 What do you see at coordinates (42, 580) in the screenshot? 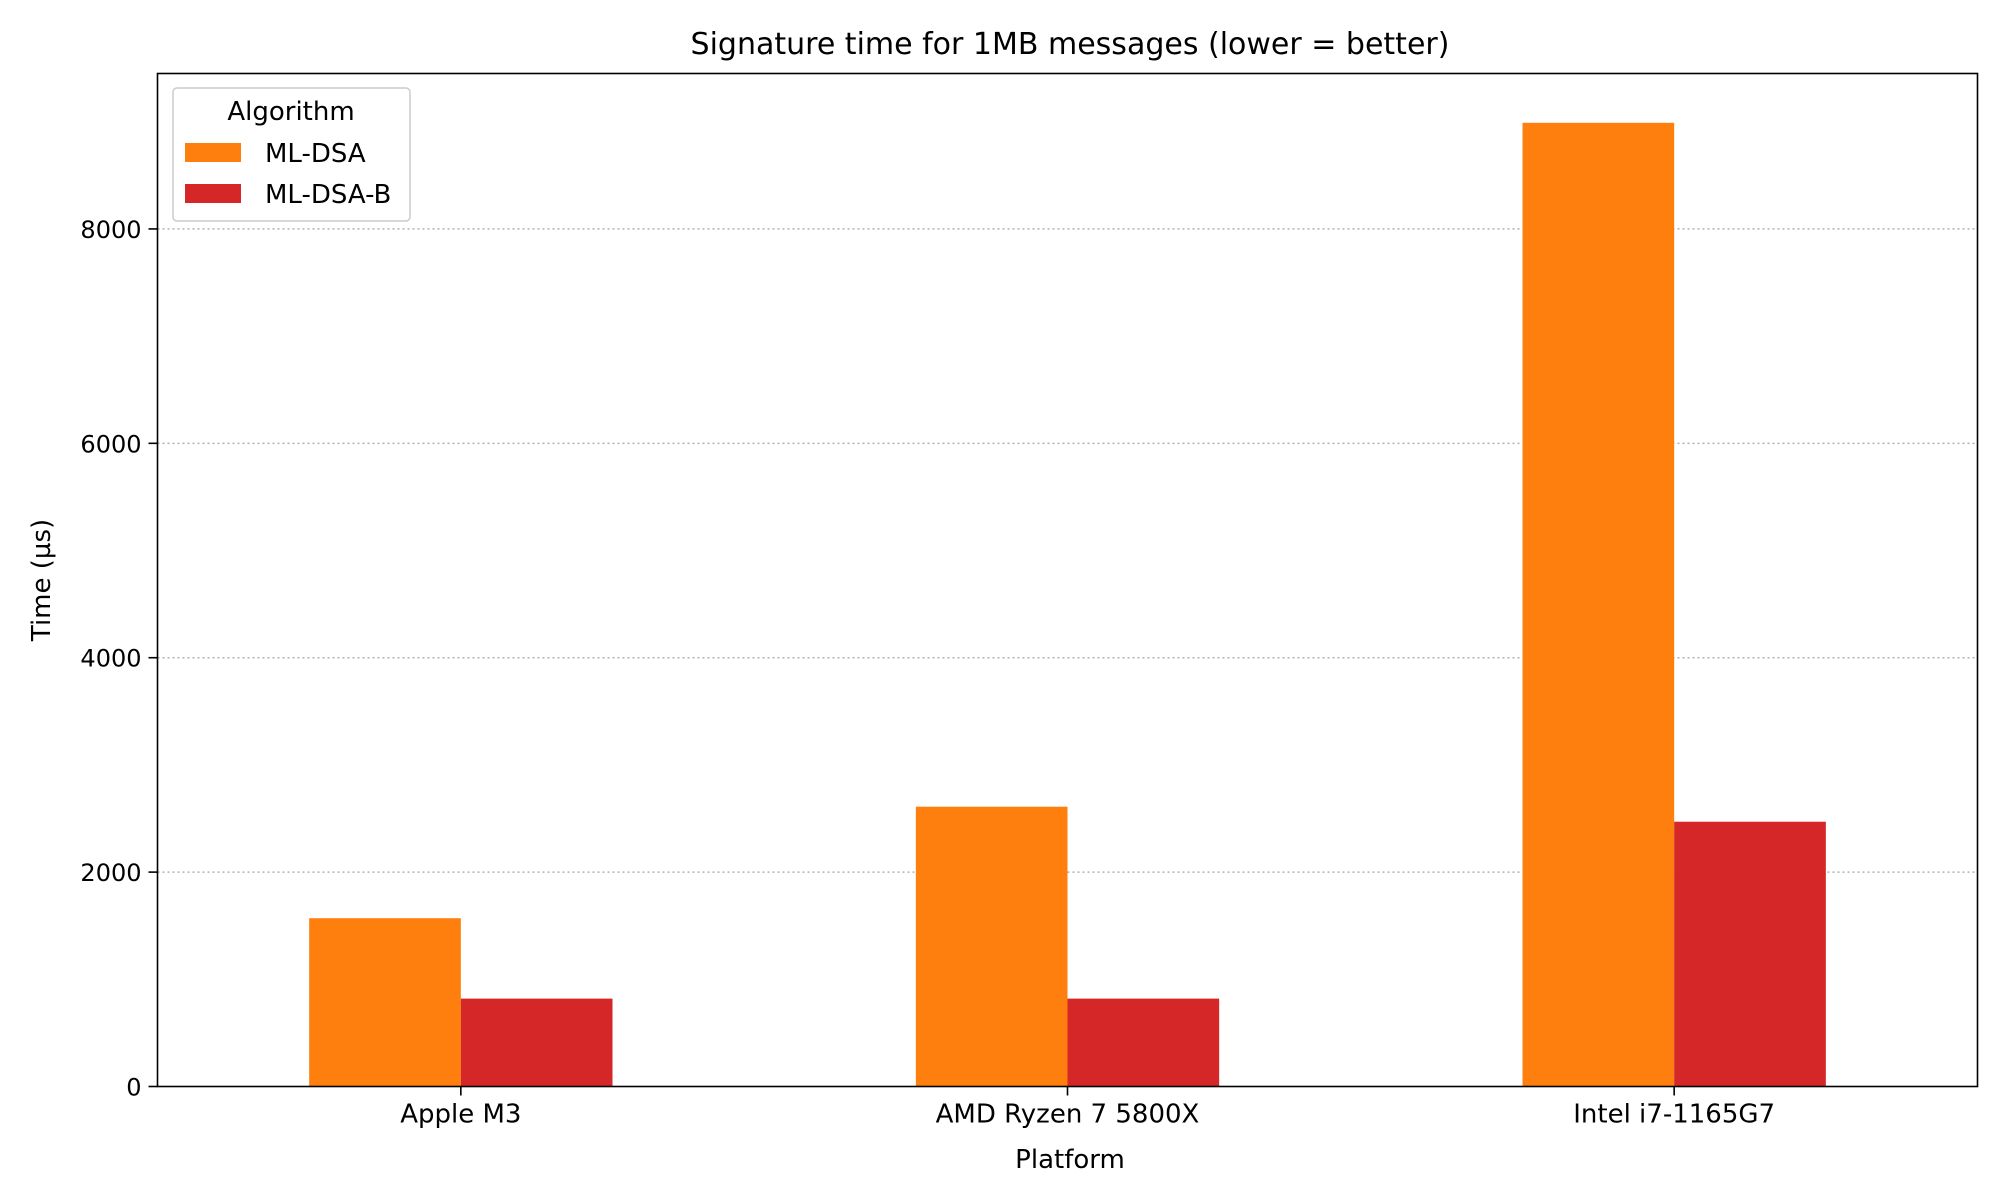
I see `y-axis-label: Time (µs)` at bounding box center [42, 580].